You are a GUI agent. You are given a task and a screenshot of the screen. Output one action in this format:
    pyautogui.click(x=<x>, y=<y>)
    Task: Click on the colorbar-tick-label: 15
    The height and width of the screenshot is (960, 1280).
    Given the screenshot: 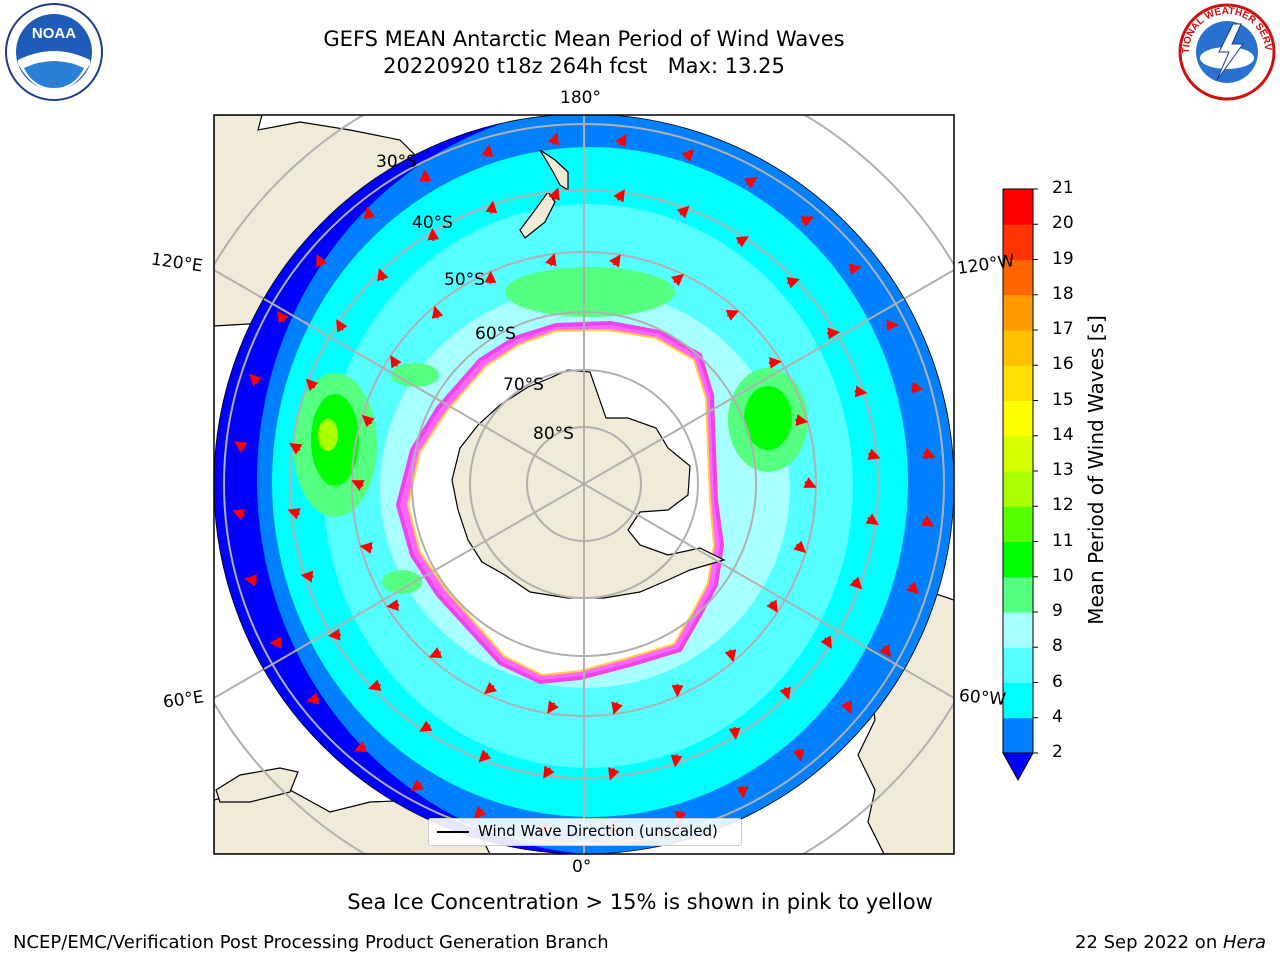 What is the action you would take?
    pyautogui.click(x=1063, y=399)
    